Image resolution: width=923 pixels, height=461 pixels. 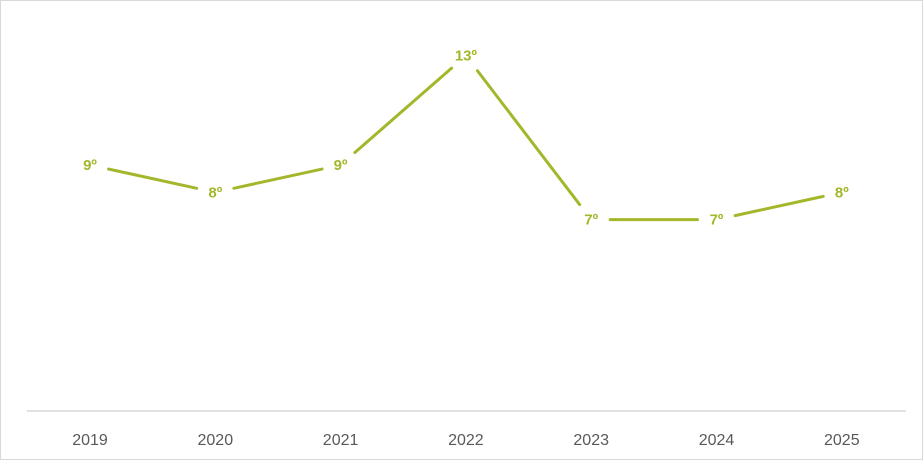 I want to click on x-tick-label: 2023, so click(x=591, y=440).